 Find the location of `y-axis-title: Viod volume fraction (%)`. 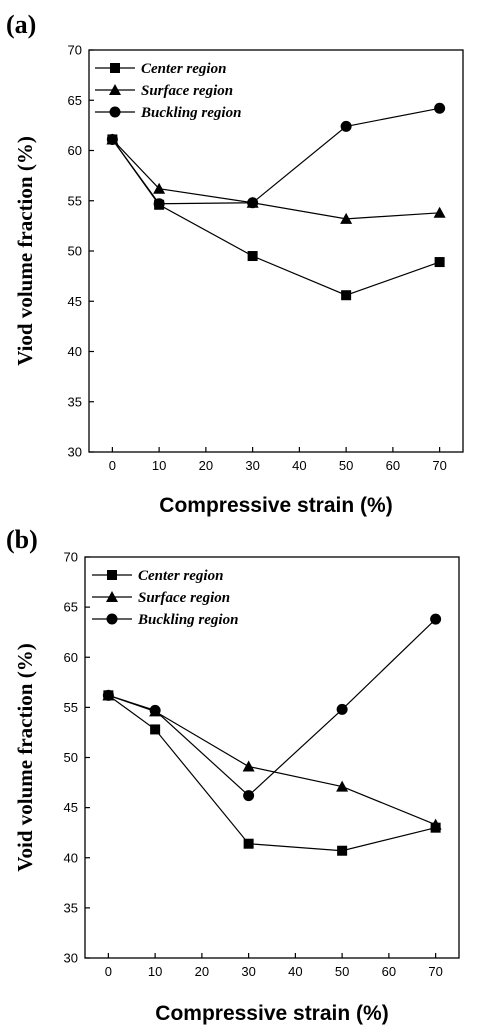

y-axis-title: Viod volume fraction (%) is located at coordinates (25, 251).